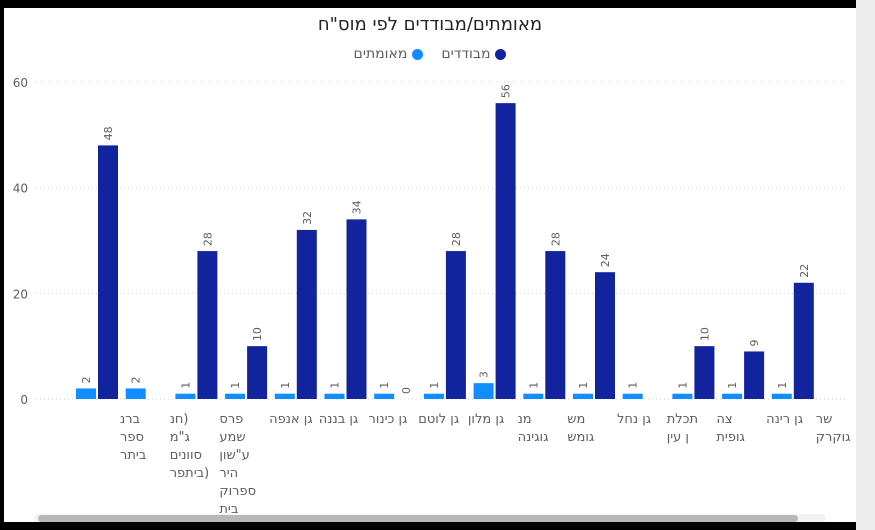  I want to click on x-tick-label: פרס, so click(231, 419).